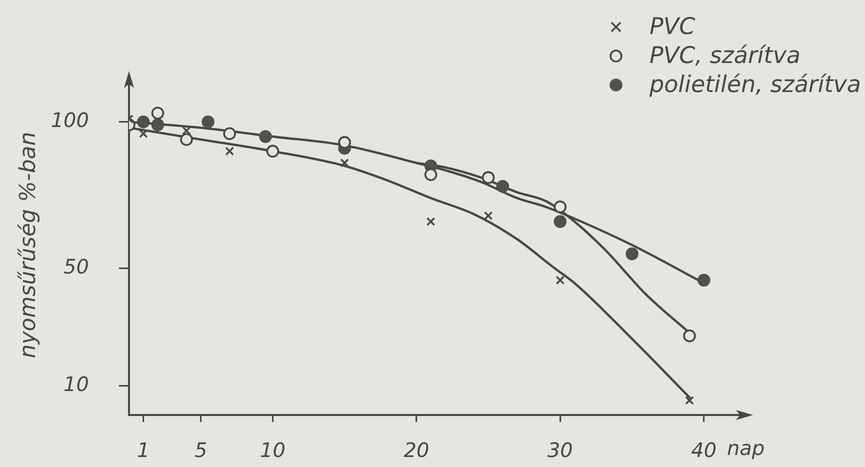 Image resolution: width=865 pixels, height=467 pixels. I want to click on y-tick-label: 10, so click(76, 384).